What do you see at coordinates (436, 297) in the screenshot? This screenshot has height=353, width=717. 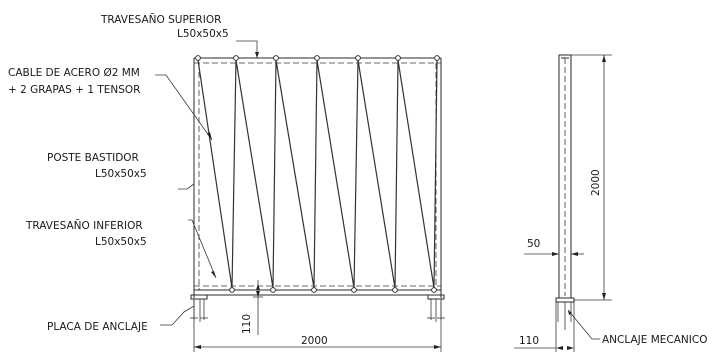 I see `base-plate-right` at bounding box center [436, 297].